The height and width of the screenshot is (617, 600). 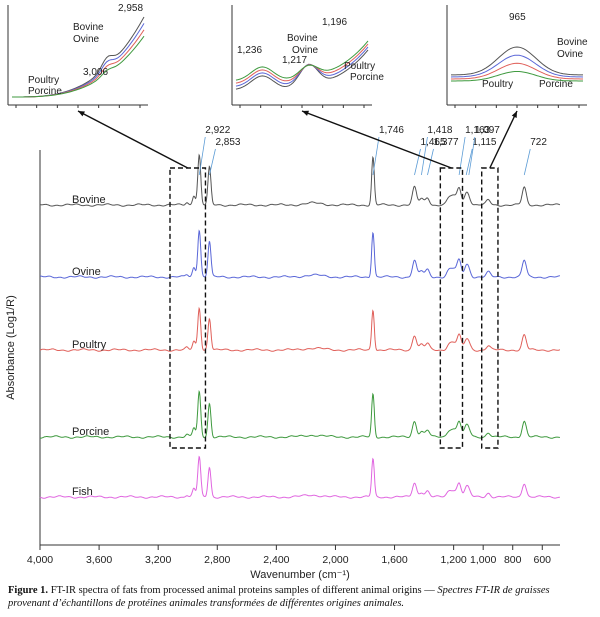 I want to click on inset-peak-label: 1,196, so click(x=334, y=22).